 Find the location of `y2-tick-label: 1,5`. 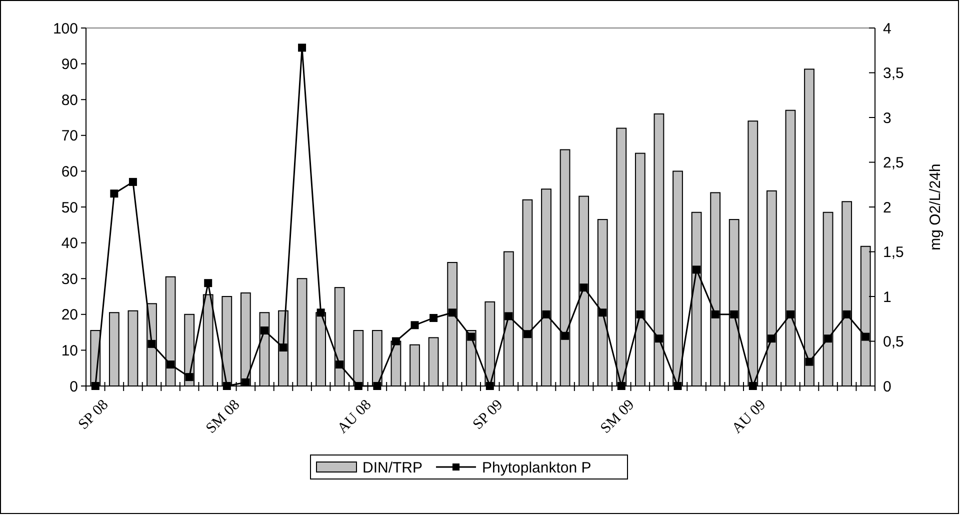

y2-tick-label: 1,5 is located at coordinates (893, 252).